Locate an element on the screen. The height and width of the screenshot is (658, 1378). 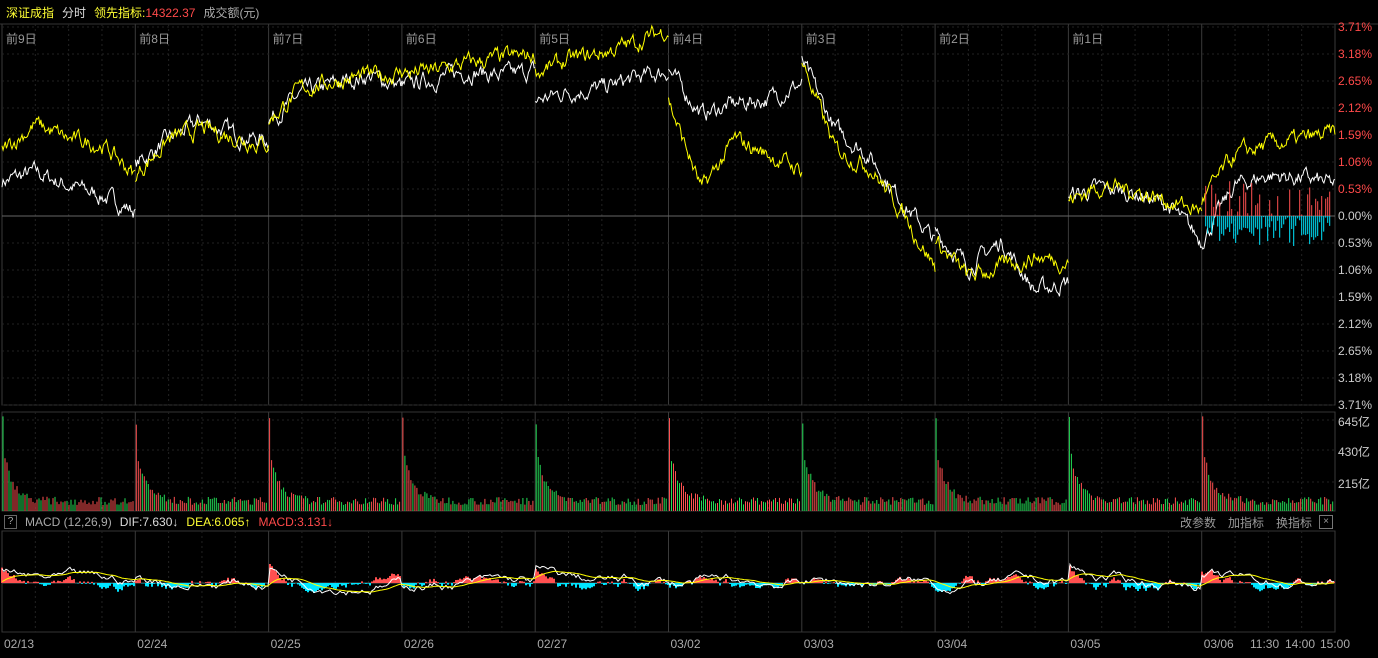
day-label: 前8日 is located at coordinates (154, 39).